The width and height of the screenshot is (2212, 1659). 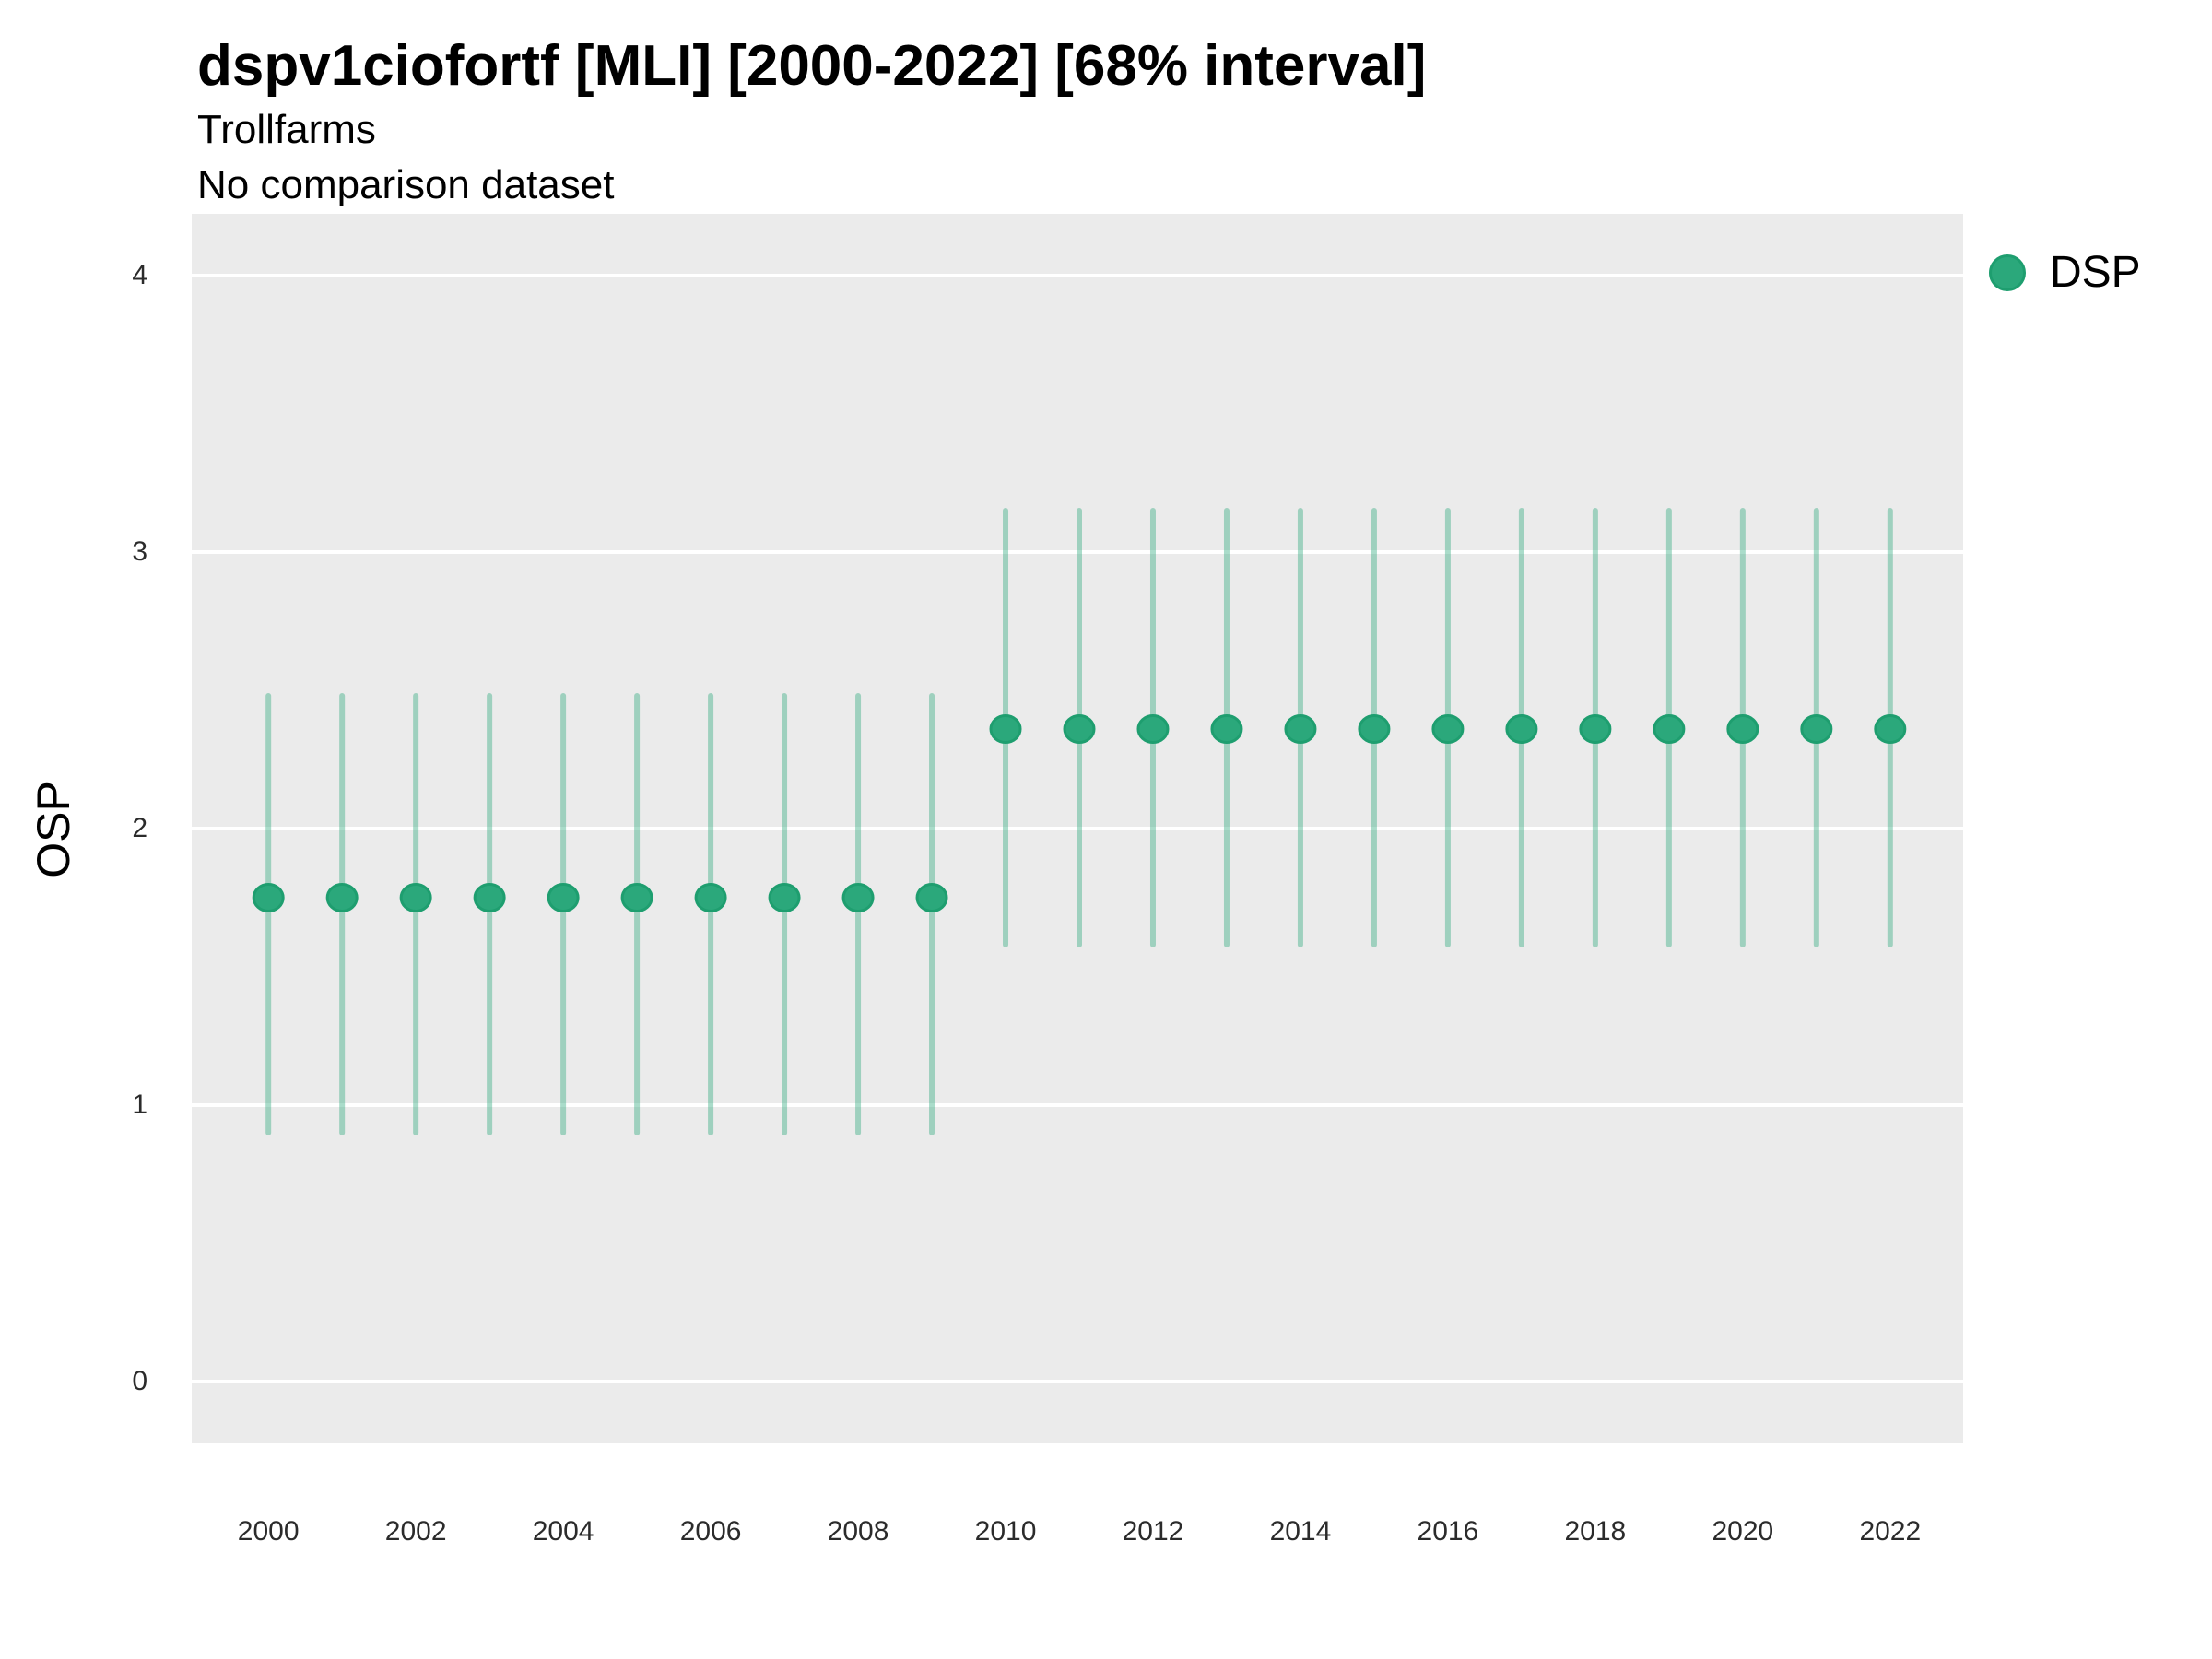 I want to click on x-tick-label: 2002, so click(x=415, y=1531).